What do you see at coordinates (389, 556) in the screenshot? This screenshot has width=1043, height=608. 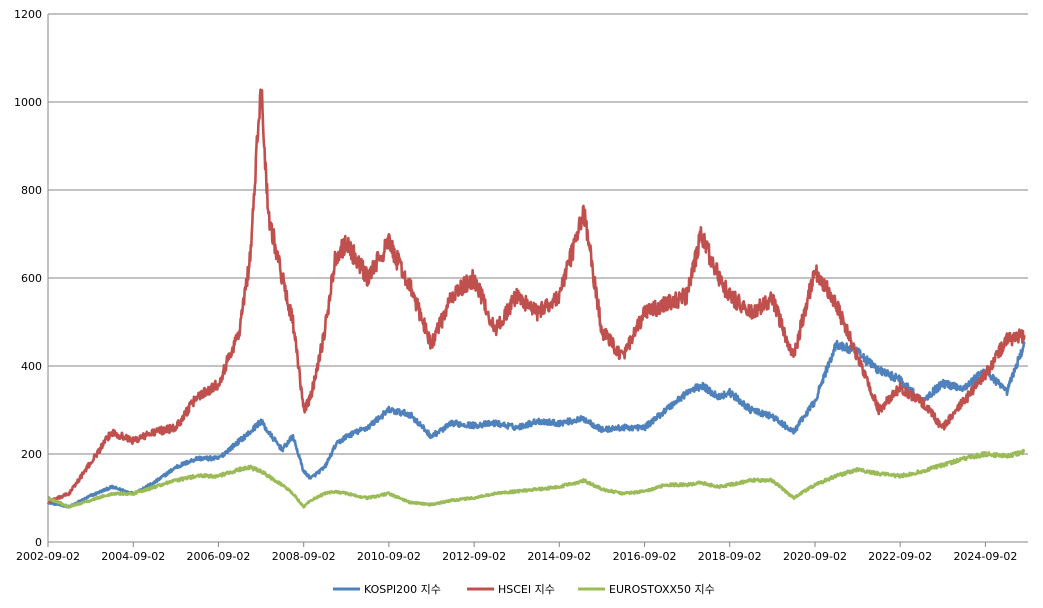 I see `x-tick-label: 2010-09-02` at bounding box center [389, 556].